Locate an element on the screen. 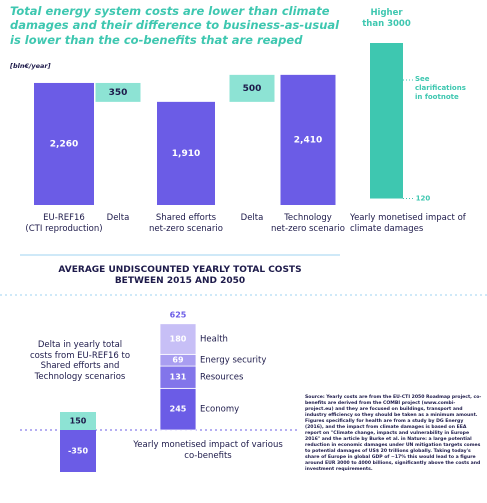 The image size is (487, 503). value-label: 500 is located at coordinates (252, 89).